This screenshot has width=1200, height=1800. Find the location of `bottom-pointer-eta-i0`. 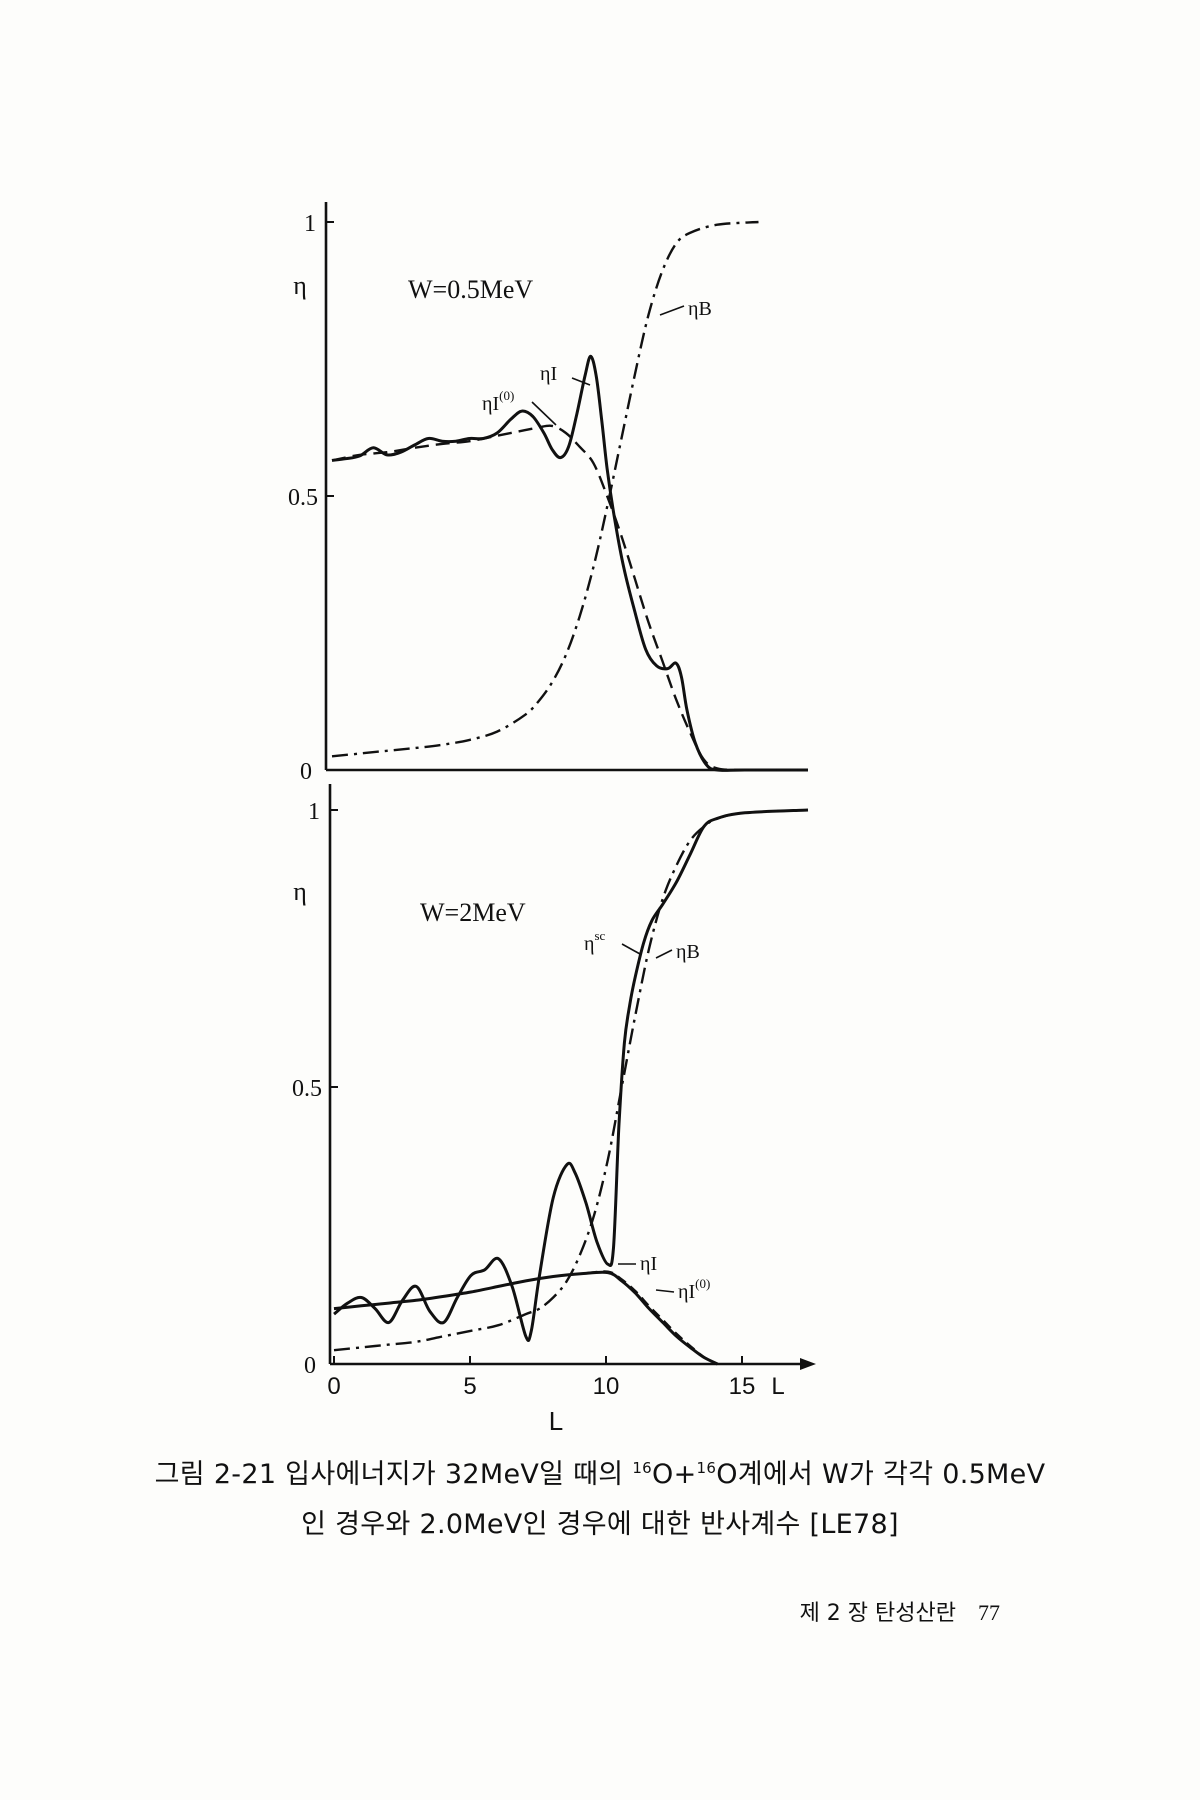

bottom-pointer-eta-i0 is located at coordinates (665, 1291).